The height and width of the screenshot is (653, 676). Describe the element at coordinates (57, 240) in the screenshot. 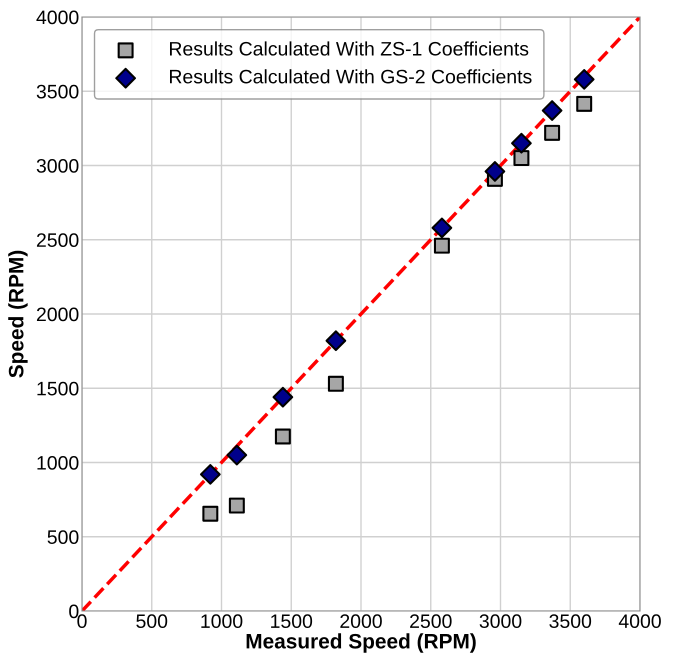

I see `y-tick-label: 2500` at that location.